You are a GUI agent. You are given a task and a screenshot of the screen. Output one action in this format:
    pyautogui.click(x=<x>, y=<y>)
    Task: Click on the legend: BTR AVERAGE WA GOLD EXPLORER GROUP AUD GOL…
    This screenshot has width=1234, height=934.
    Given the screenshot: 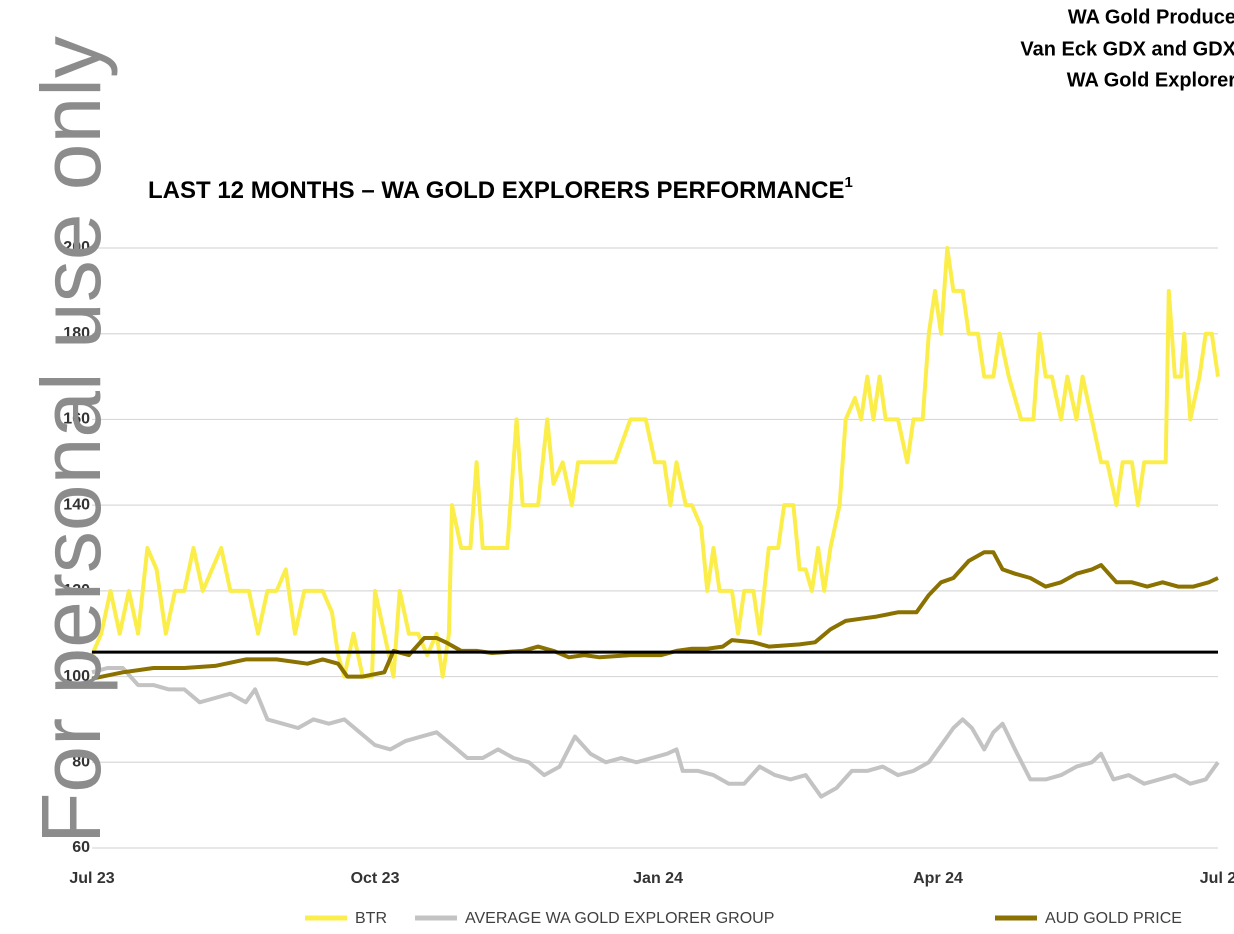 What is the action you would take?
    pyautogui.click(x=743, y=918)
    